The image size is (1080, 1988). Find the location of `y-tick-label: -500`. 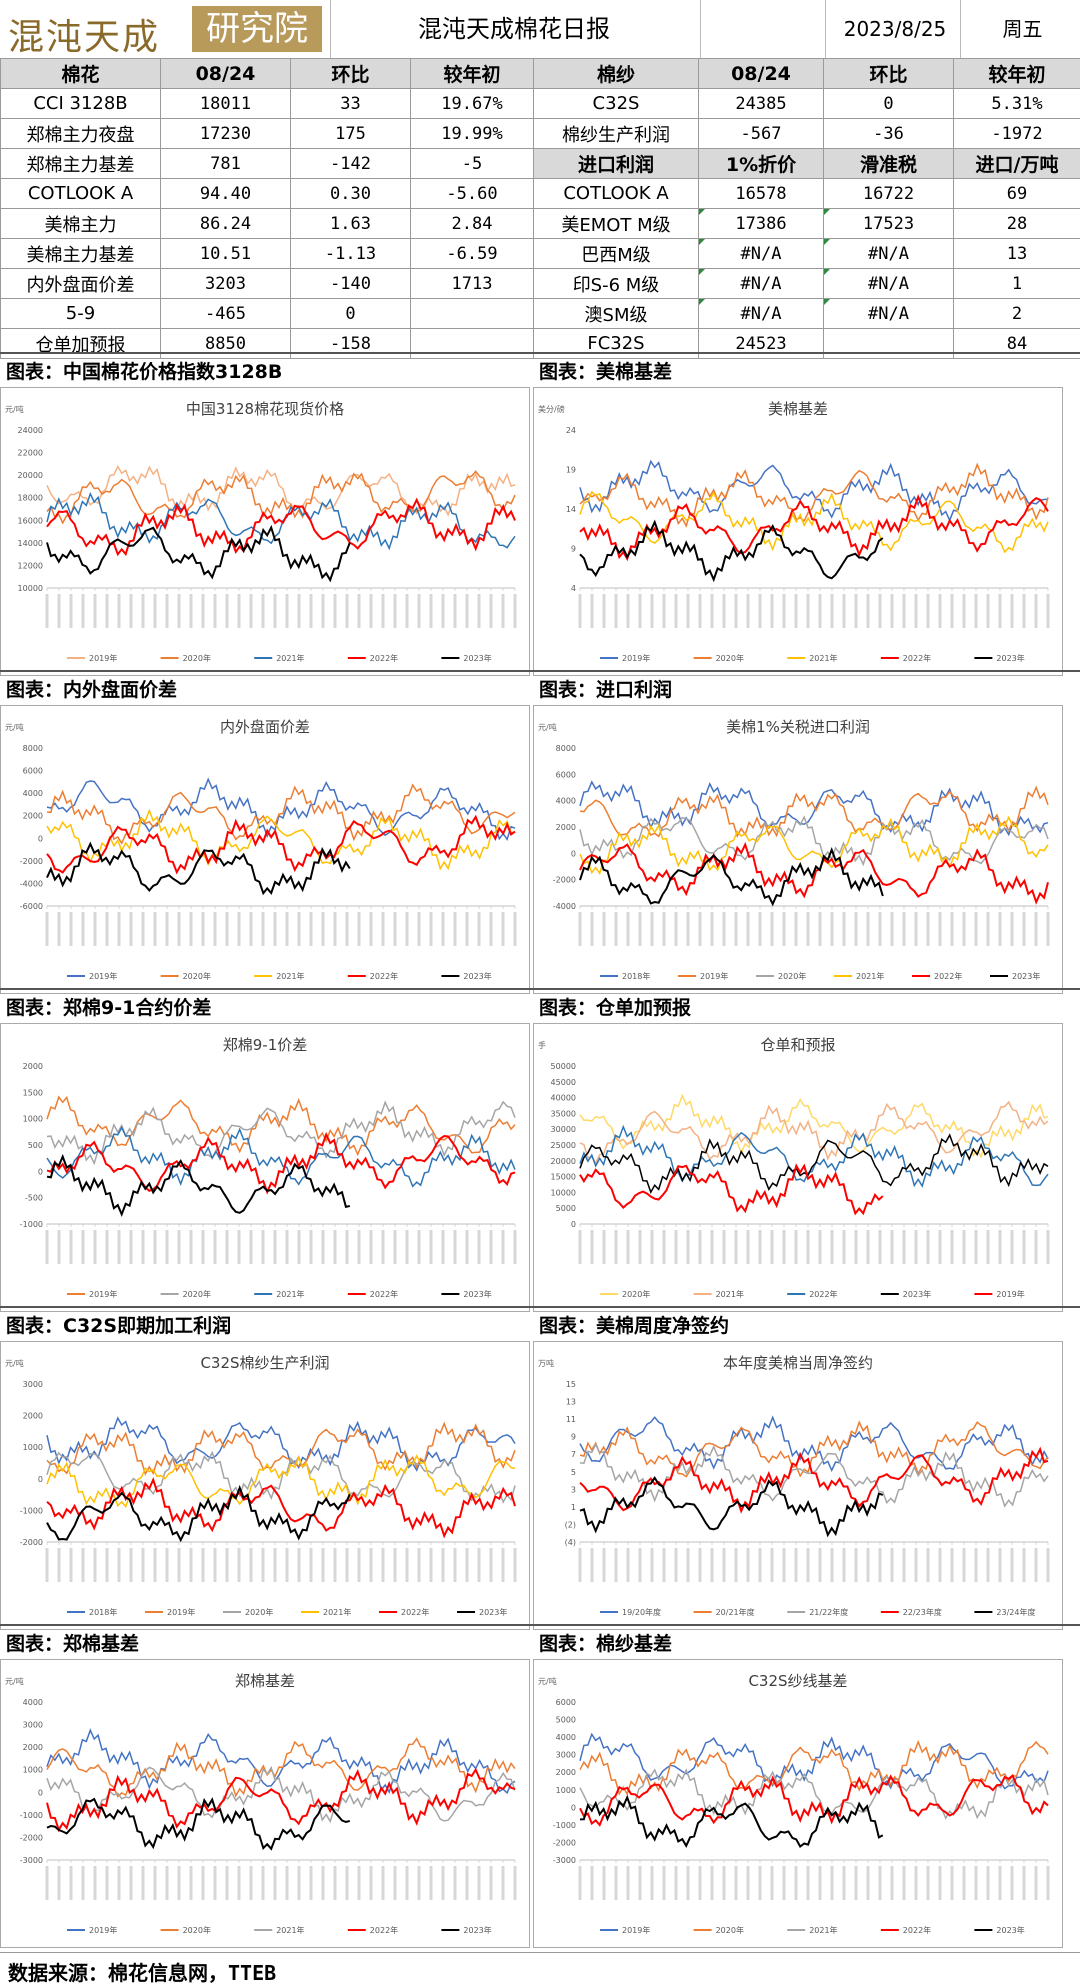

y-tick-label: -500 is located at coordinates (34, 1198).